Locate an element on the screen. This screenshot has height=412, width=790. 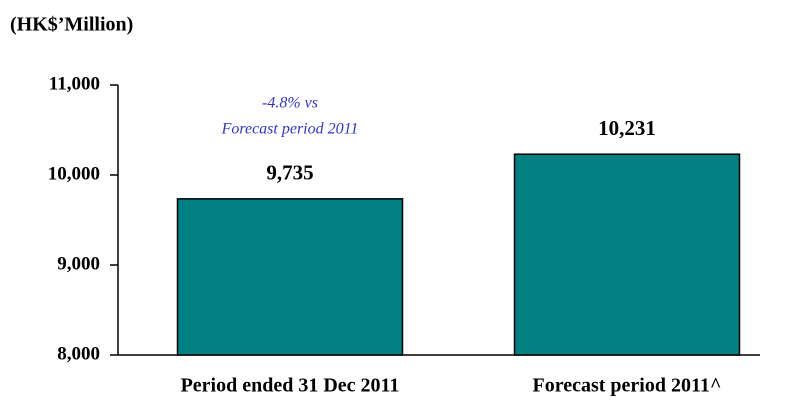
x-tick-label: Forecast period 2011^ is located at coordinates (626, 386).